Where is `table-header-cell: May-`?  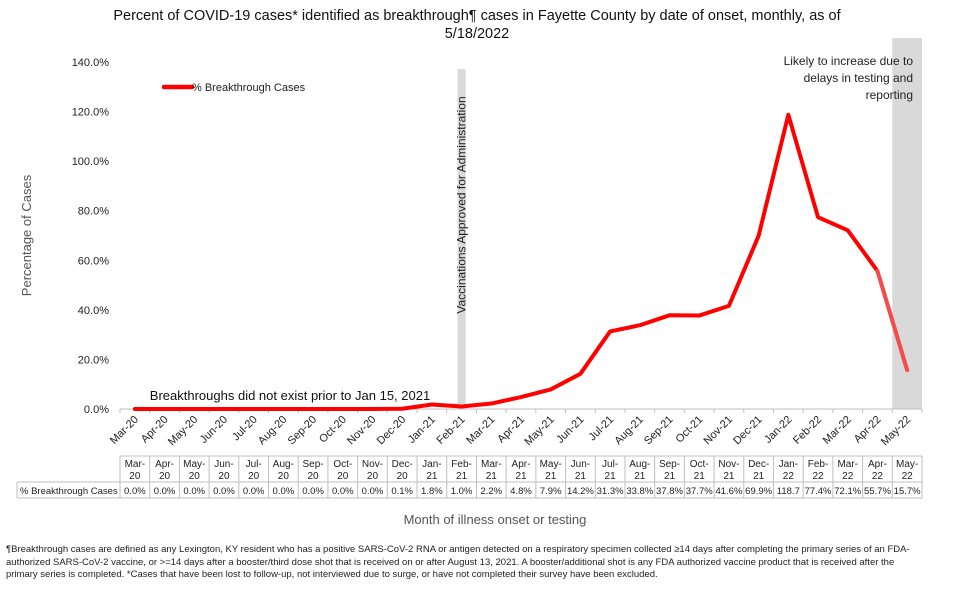 table-header-cell: May- is located at coordinates (907, 464).